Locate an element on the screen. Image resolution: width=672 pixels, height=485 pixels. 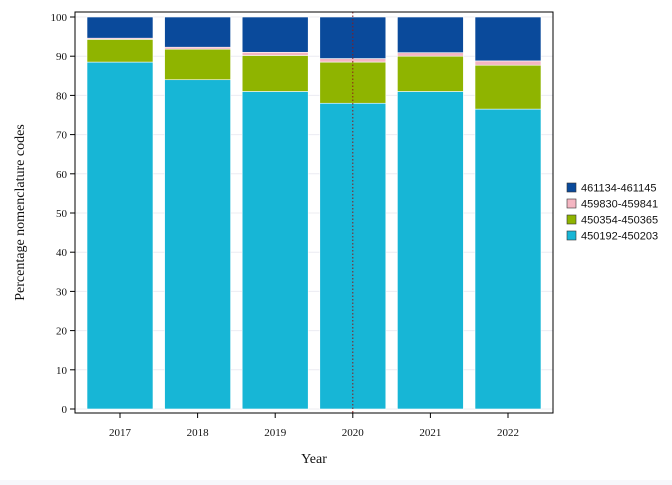
legend-label: 459830-459841 is located at coordinates (619, 205).